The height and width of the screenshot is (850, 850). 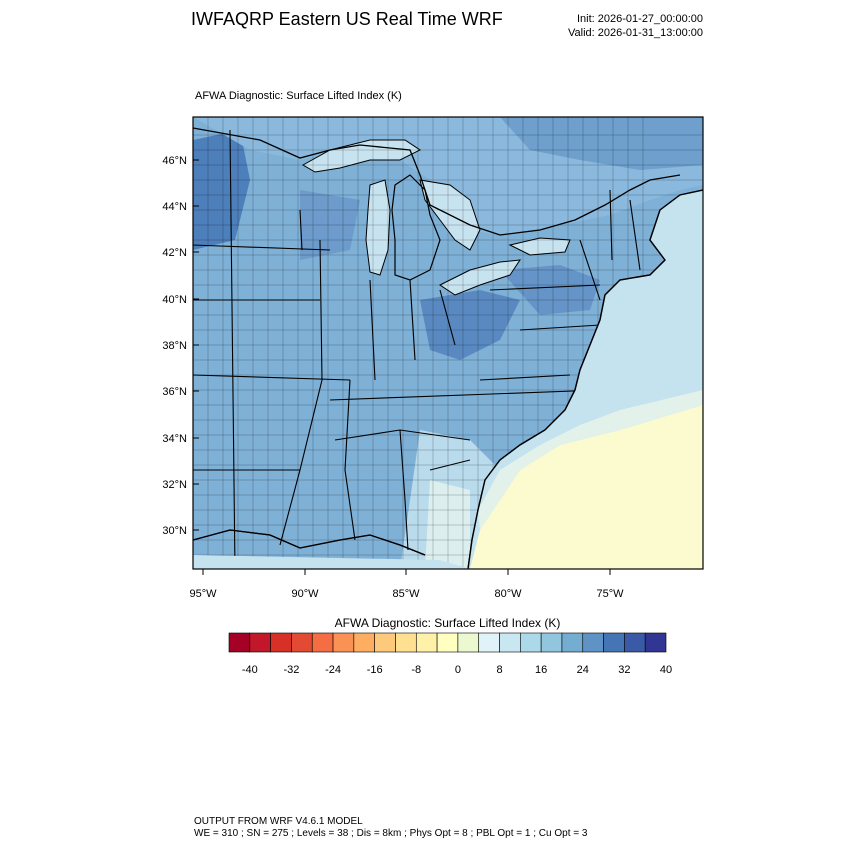 I want to click on colorbar-tick-label: 0, so click(x=458, y=670).